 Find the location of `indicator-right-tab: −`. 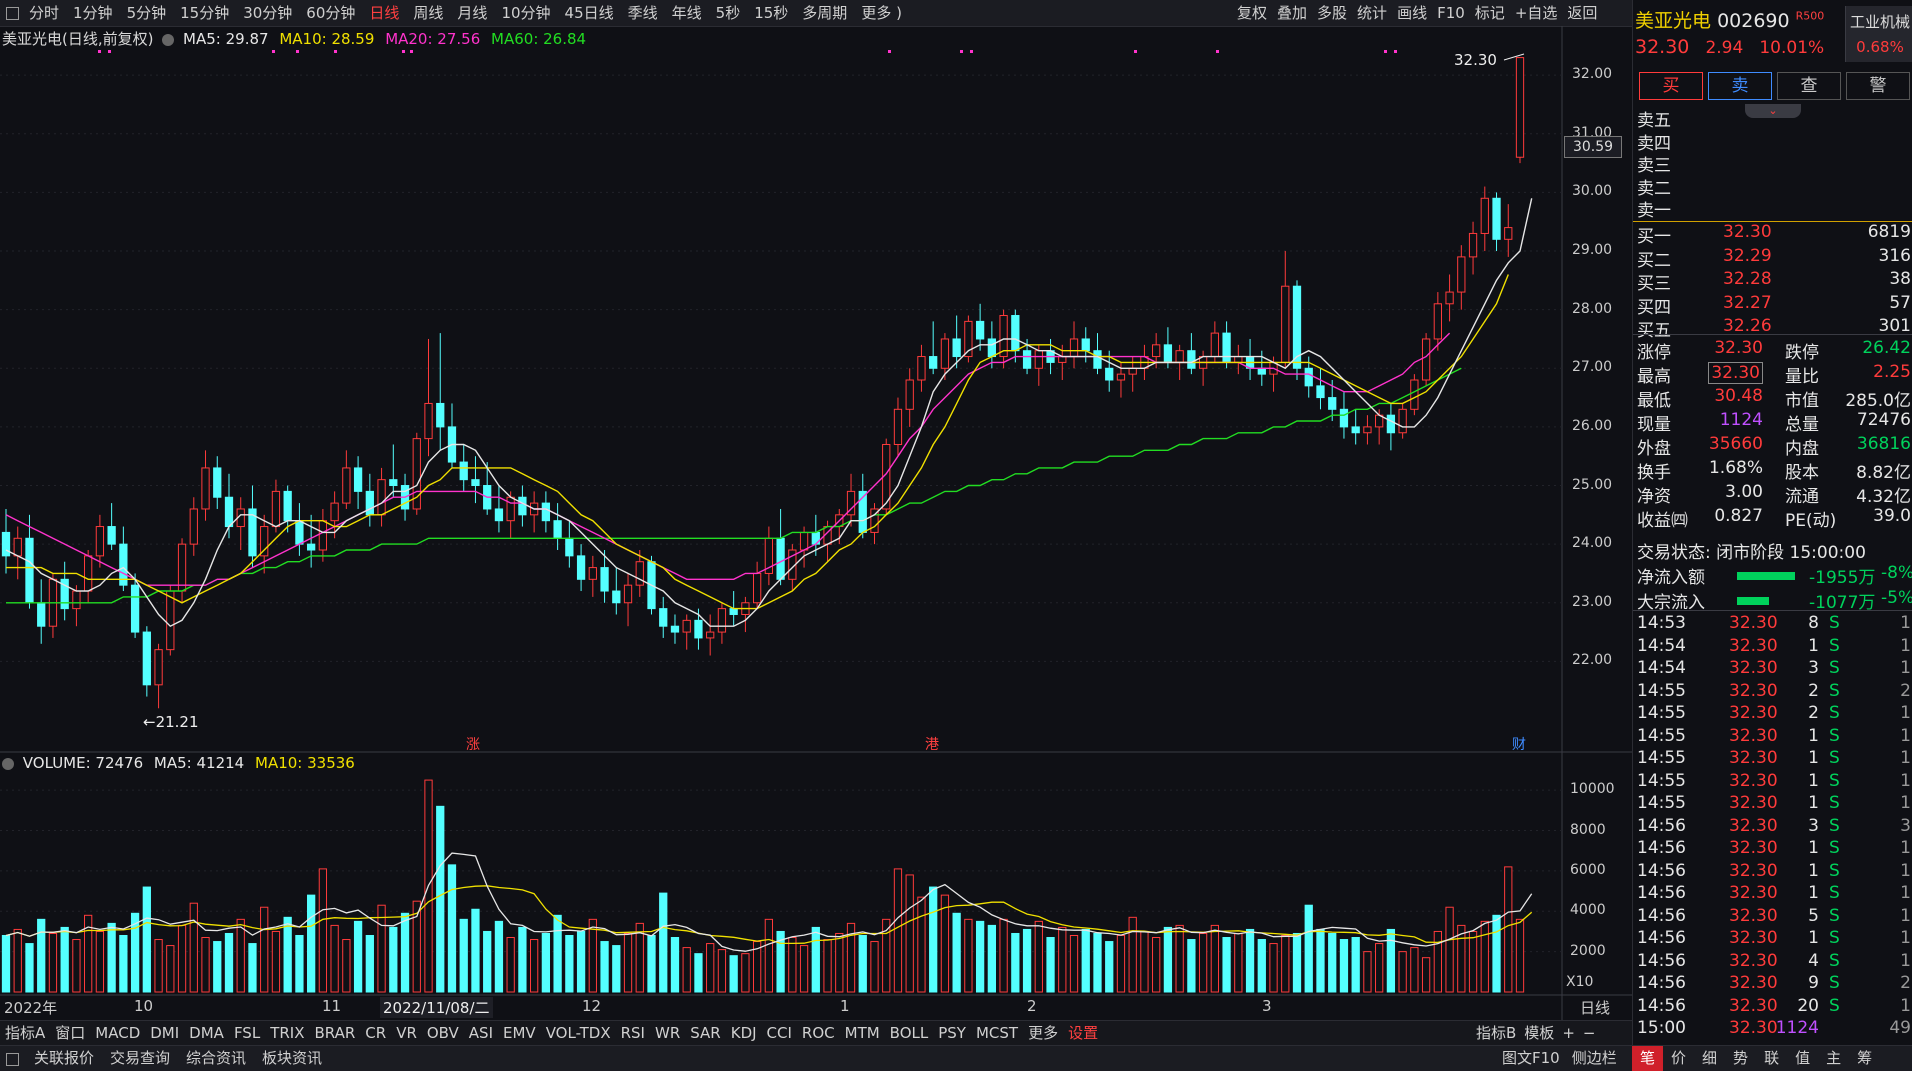

indicator-right-tab: − is located at coordinates (1589, 1033).